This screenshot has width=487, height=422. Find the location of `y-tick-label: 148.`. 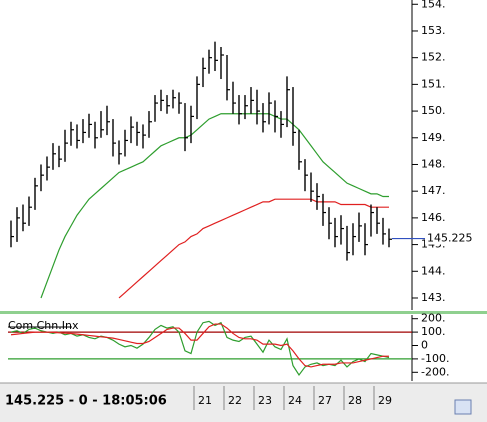

y-tick-label: 148. is located at coordinates (433, 163).